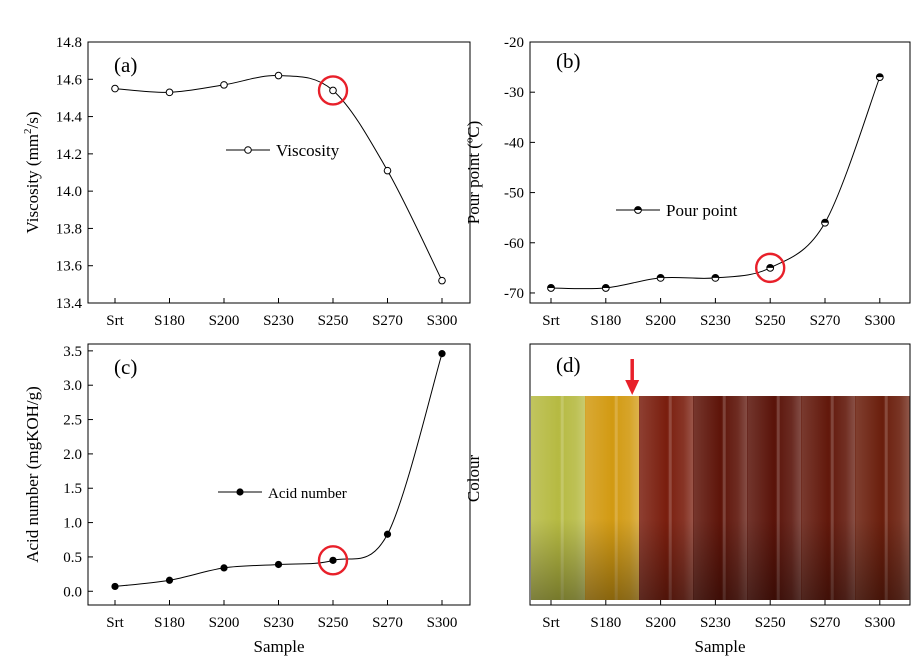 This screenshot has height=664, width=924. Describe the element at coordinates (308, 150) in the screenshot. I see `legend-label: Viscosity` at that location.